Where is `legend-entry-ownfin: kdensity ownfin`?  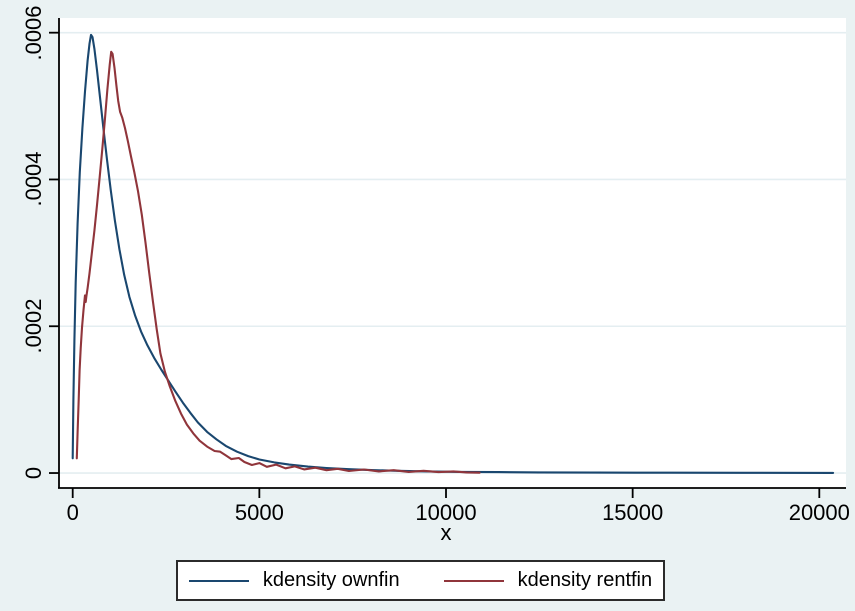
legend-entry-ownfin: kdensity ownfin is located at coordinates (294, 580).